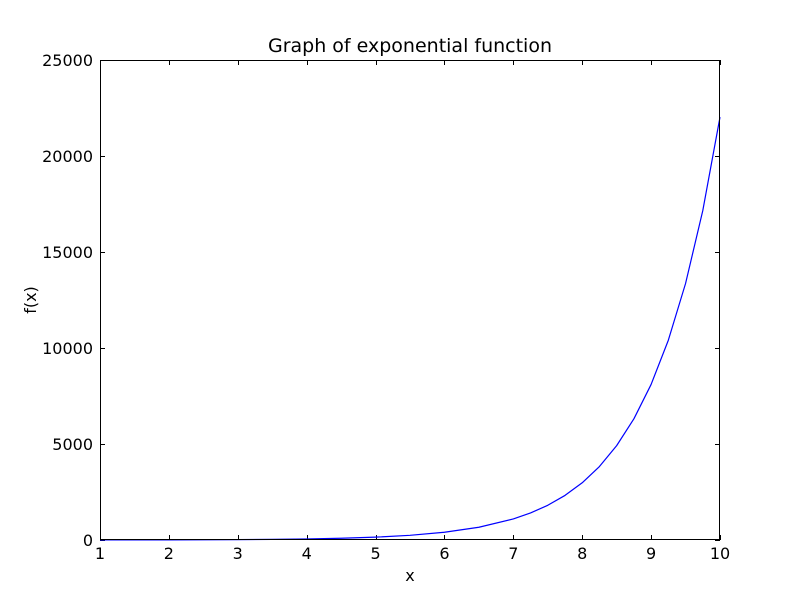  What do you see at coordinates (30, 300) in the screenshot?
I see `y-axis-label: f(x)` at bounding box center [30, 300].